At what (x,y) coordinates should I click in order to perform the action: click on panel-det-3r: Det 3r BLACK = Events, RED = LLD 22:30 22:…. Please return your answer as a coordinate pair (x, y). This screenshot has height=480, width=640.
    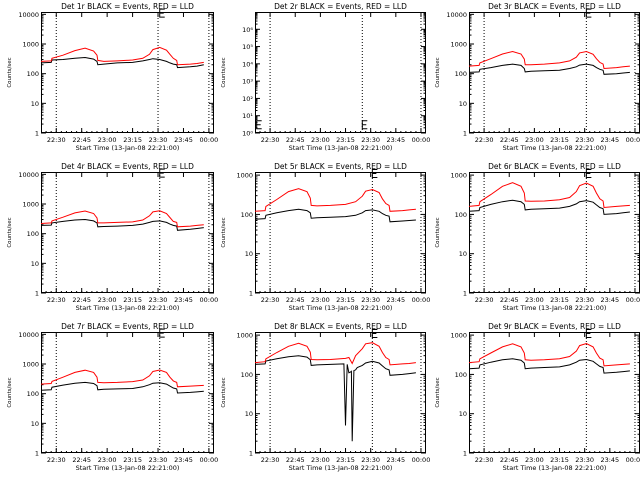
    Looking at the image, I should click on (537, 77).